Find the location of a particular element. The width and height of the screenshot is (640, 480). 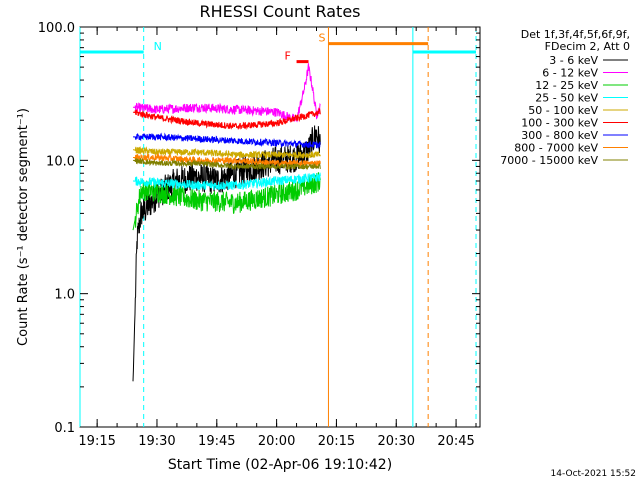

y-tick-label: 100.0 is located at coordinates (56, 28).